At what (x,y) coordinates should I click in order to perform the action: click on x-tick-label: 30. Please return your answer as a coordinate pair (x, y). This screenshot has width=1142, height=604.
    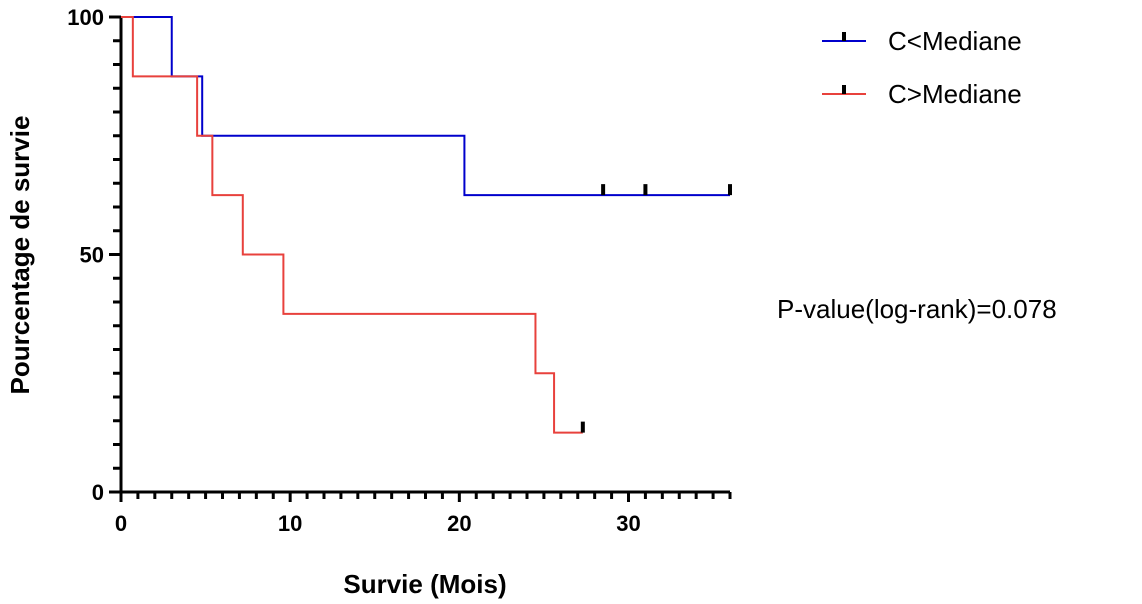
    Looking at the image, I should click on (628, 523).